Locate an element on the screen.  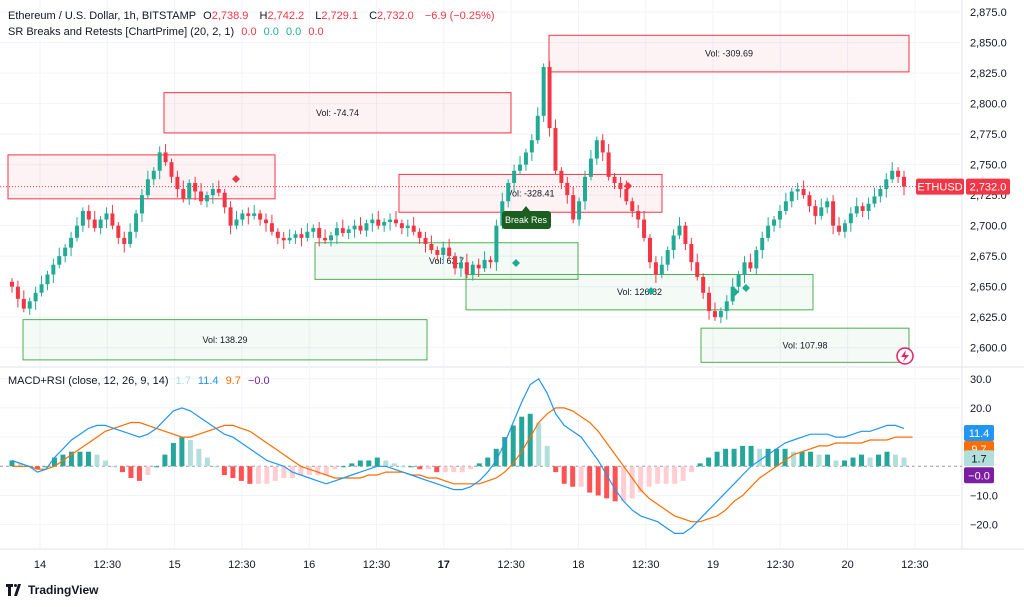
zone-volume-label: Vol: 107.98 is located at coordinates (804, 345).